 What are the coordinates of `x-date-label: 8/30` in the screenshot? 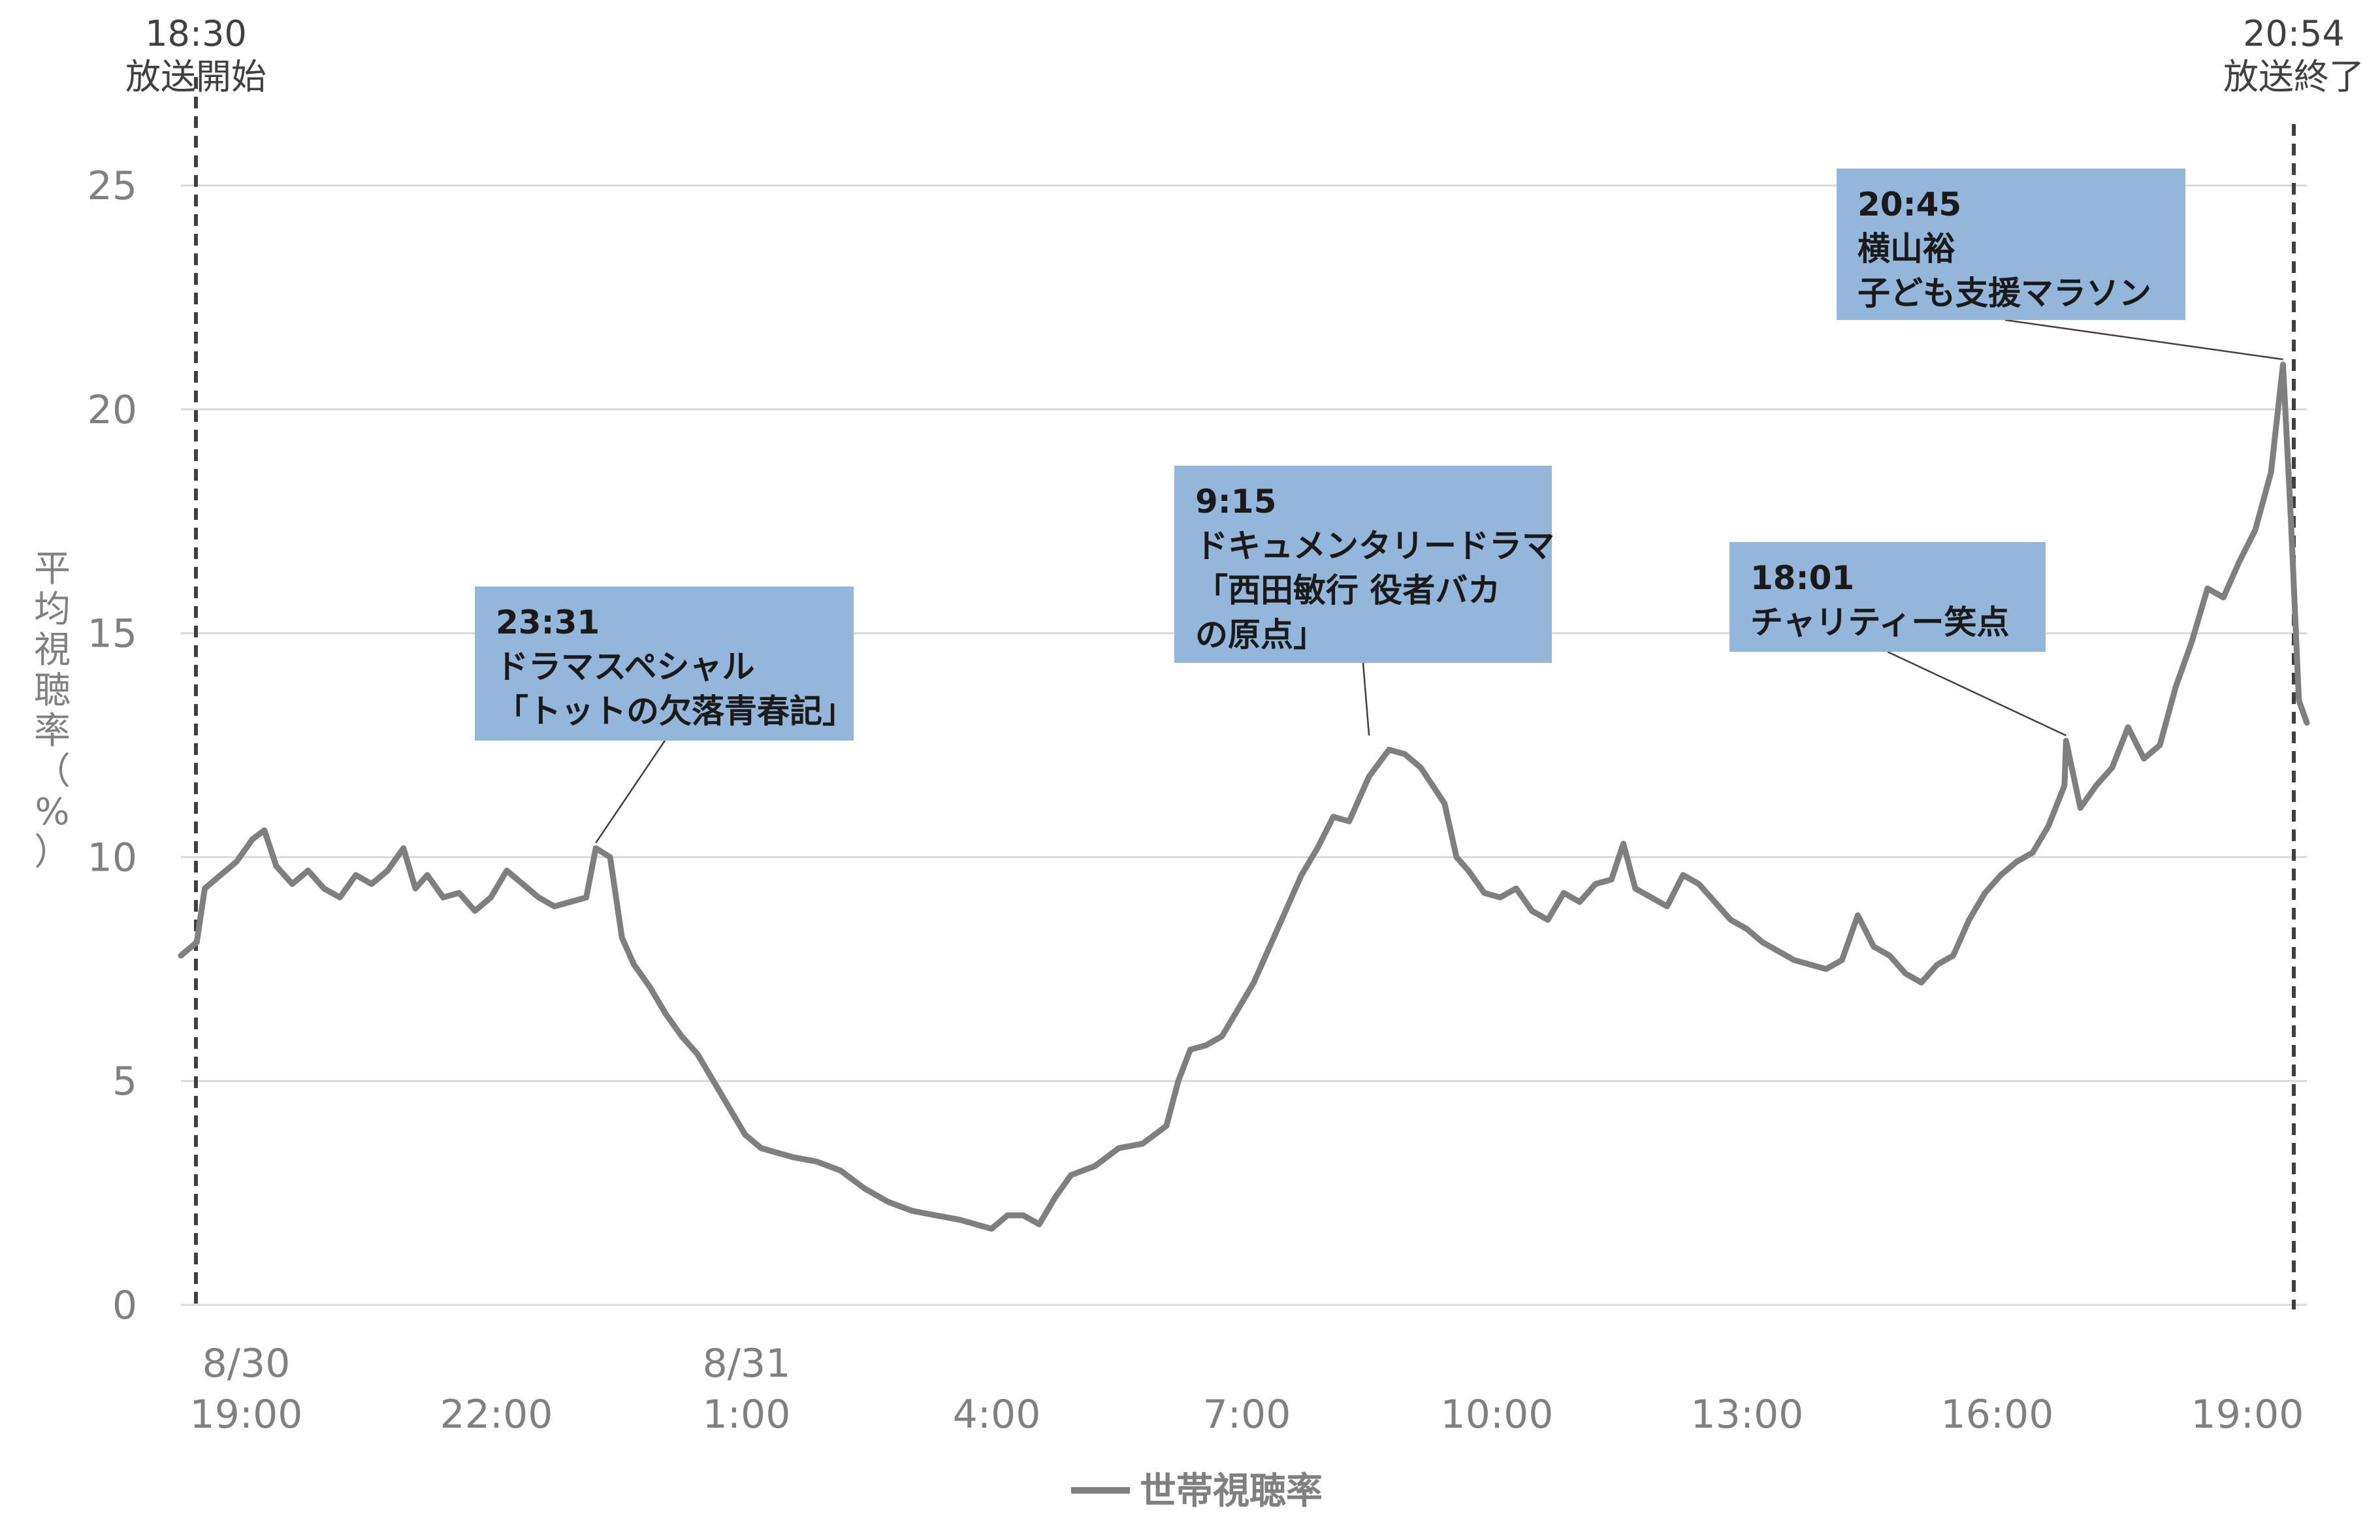 It's located at (246, 1364).